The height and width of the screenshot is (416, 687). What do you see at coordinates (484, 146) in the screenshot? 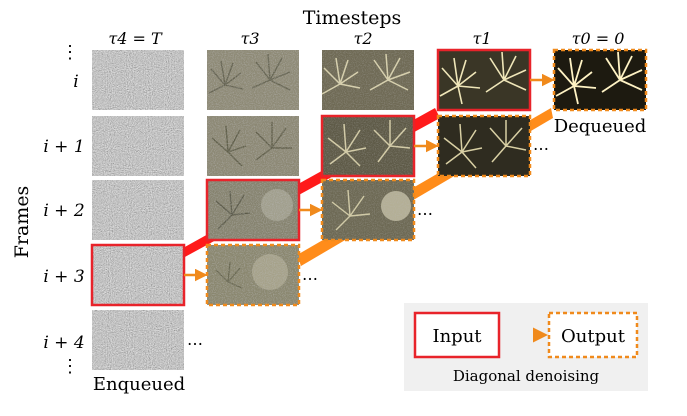
I see `frame-tile-i1-tau1-output` at bounding box center [484, 146].